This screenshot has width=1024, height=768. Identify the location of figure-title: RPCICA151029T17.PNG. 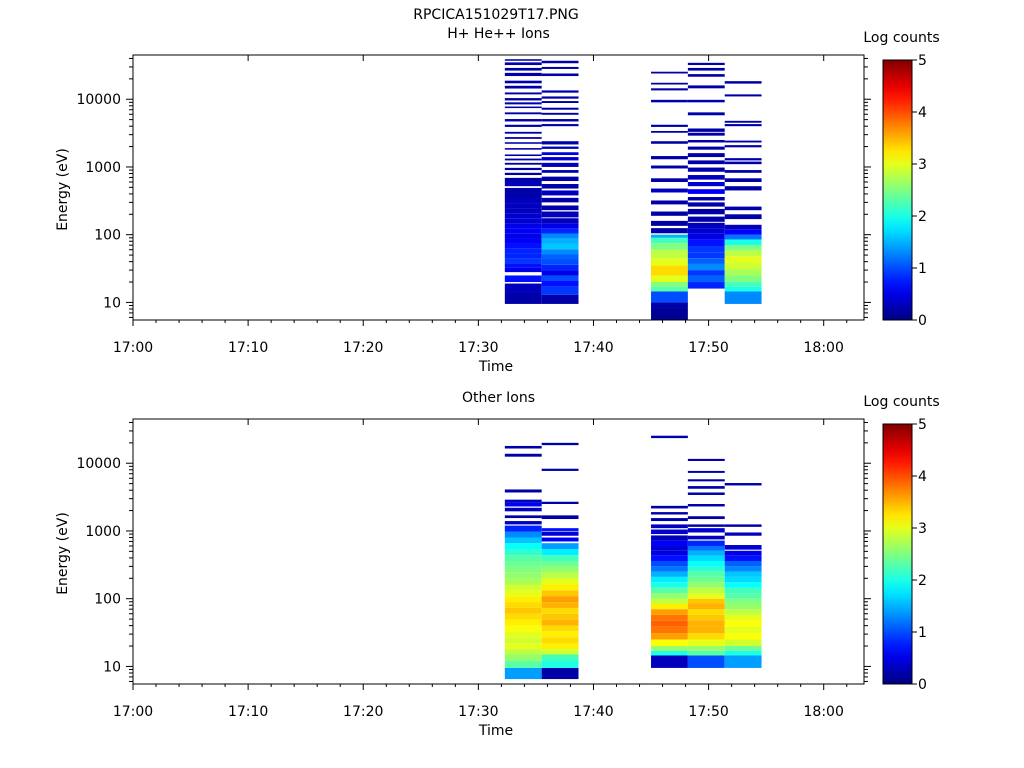
(495, 15).